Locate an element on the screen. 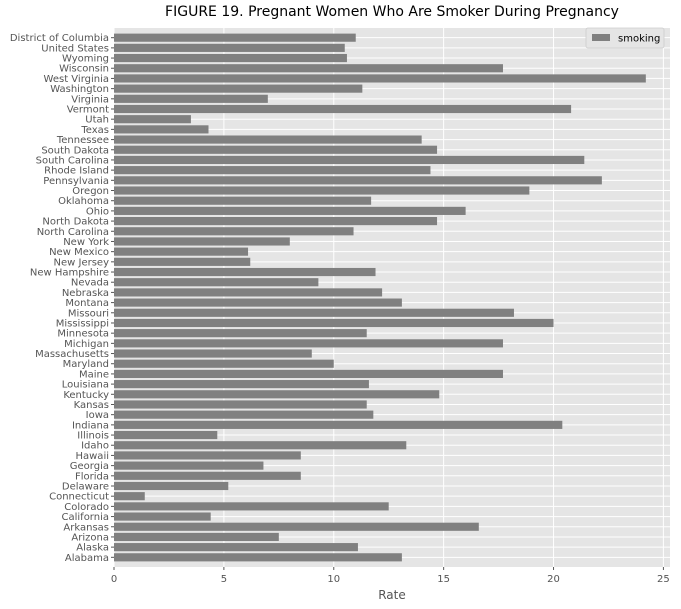  y-tick-label: Hawaii is located at coordinates (92, 456).